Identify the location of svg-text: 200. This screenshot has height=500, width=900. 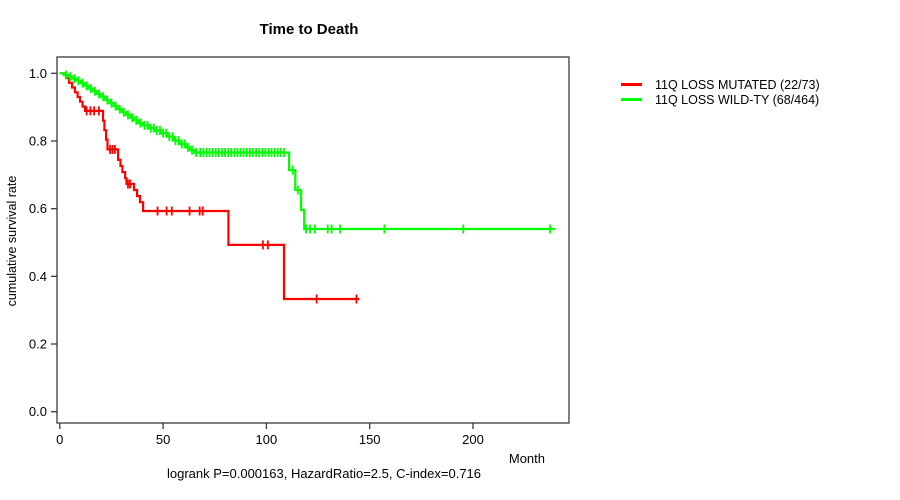
(473, 439).